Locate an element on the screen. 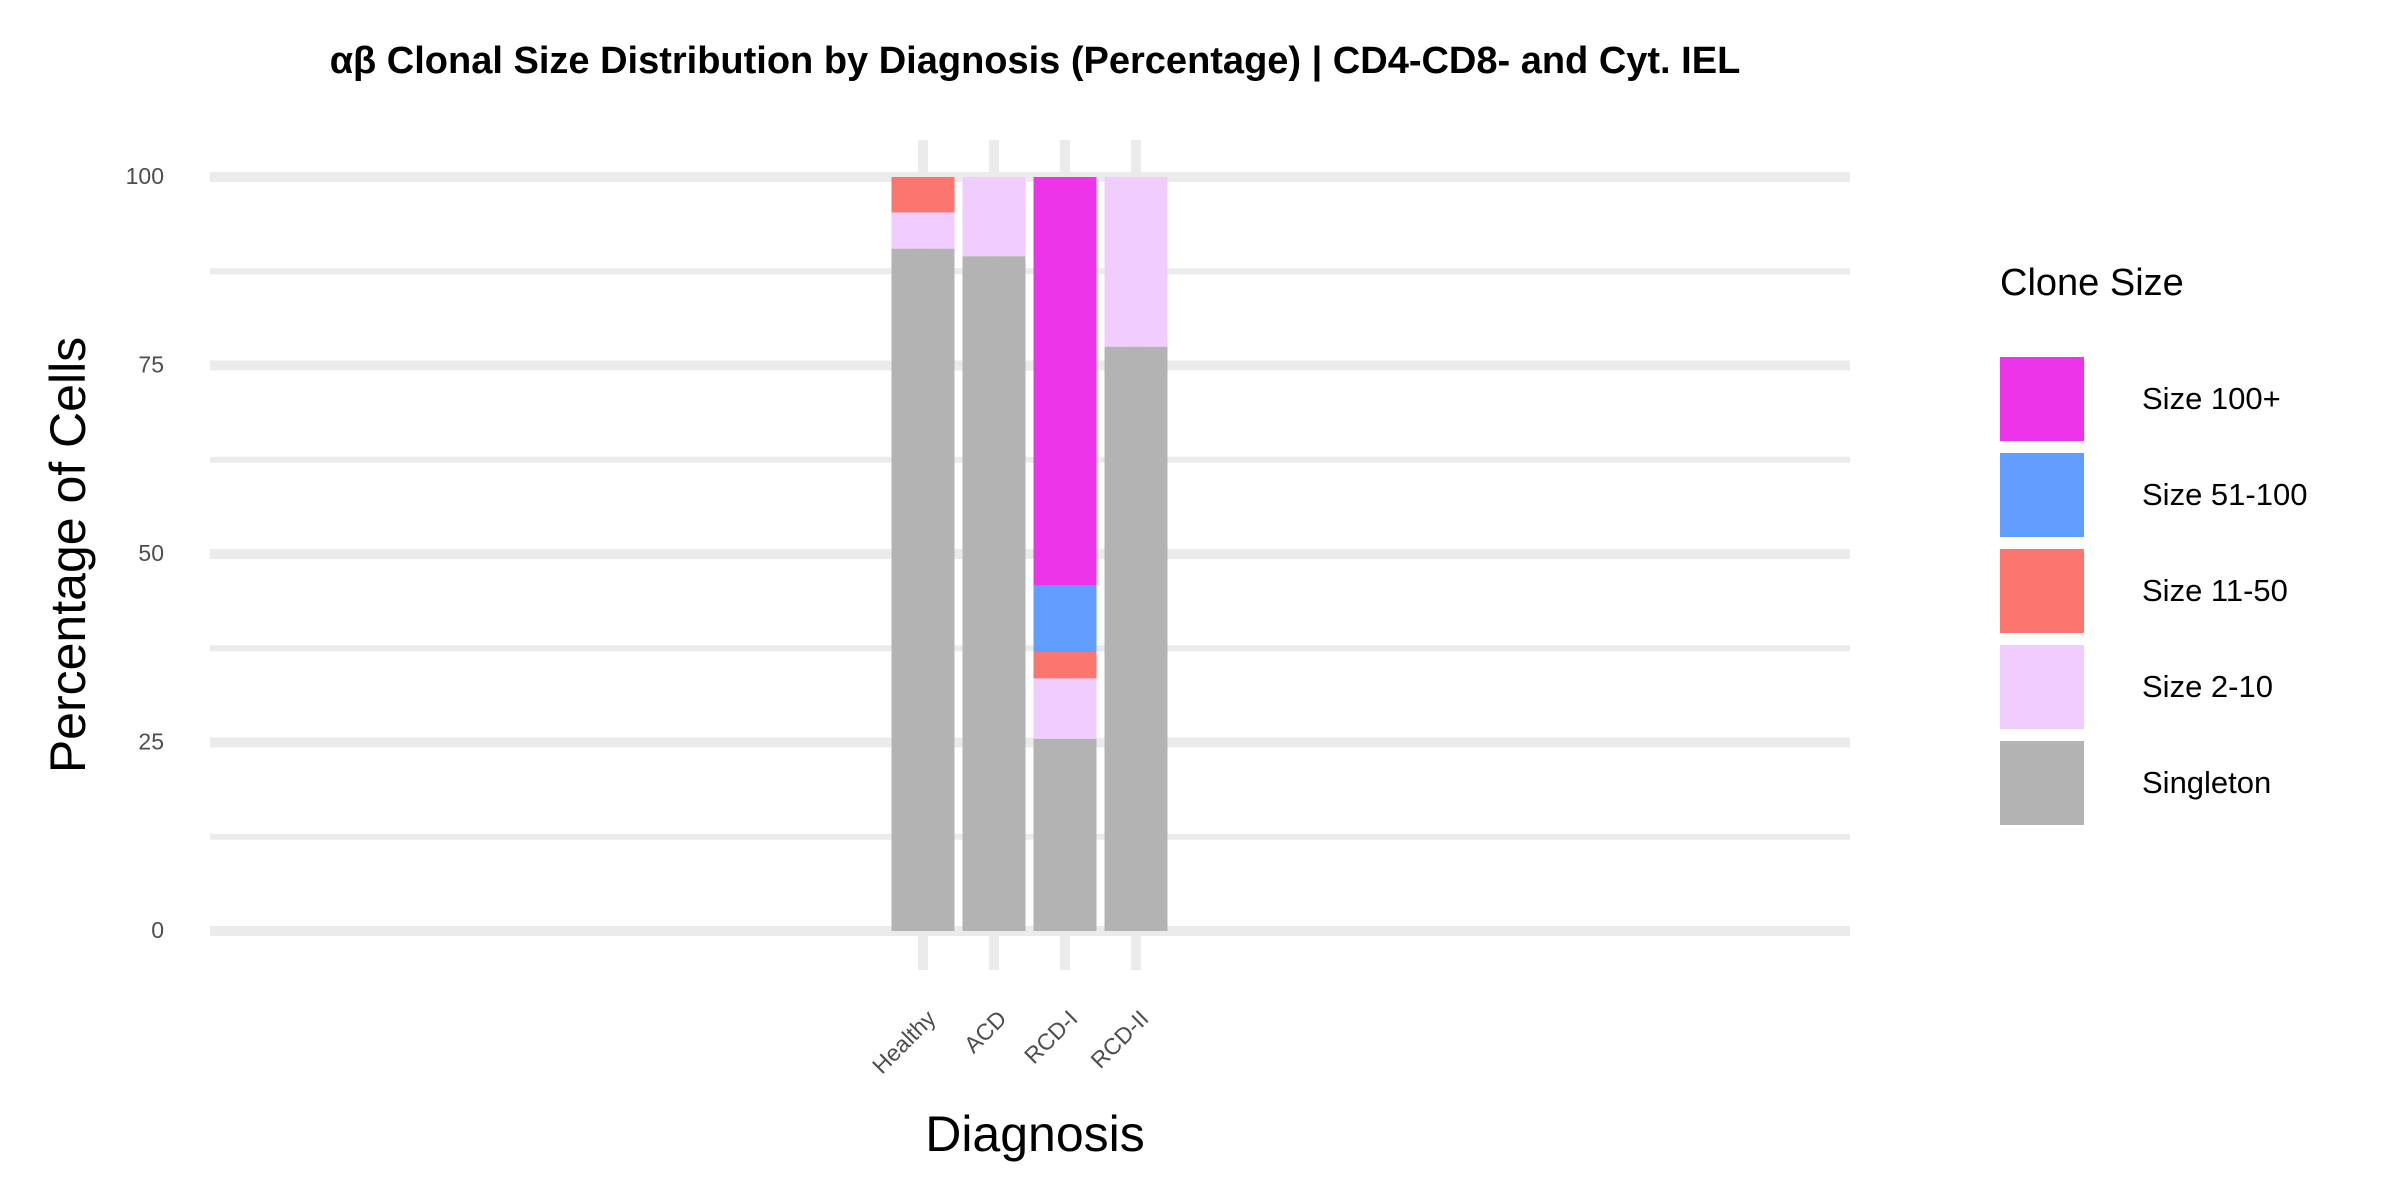 This screenshot has height=1200, width=2400. x-tick-label: RCD-I is located at coordinates (1051, 1037).